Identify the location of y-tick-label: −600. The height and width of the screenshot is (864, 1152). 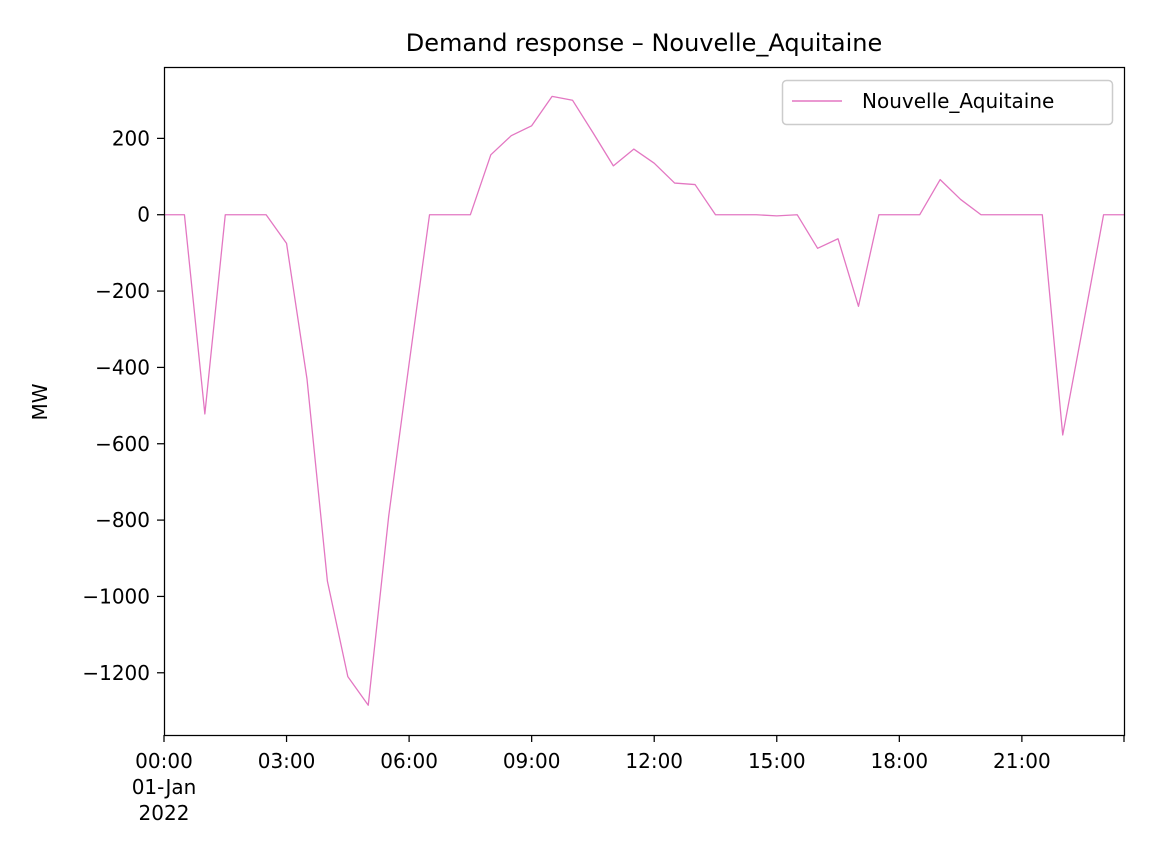
(122, 444).